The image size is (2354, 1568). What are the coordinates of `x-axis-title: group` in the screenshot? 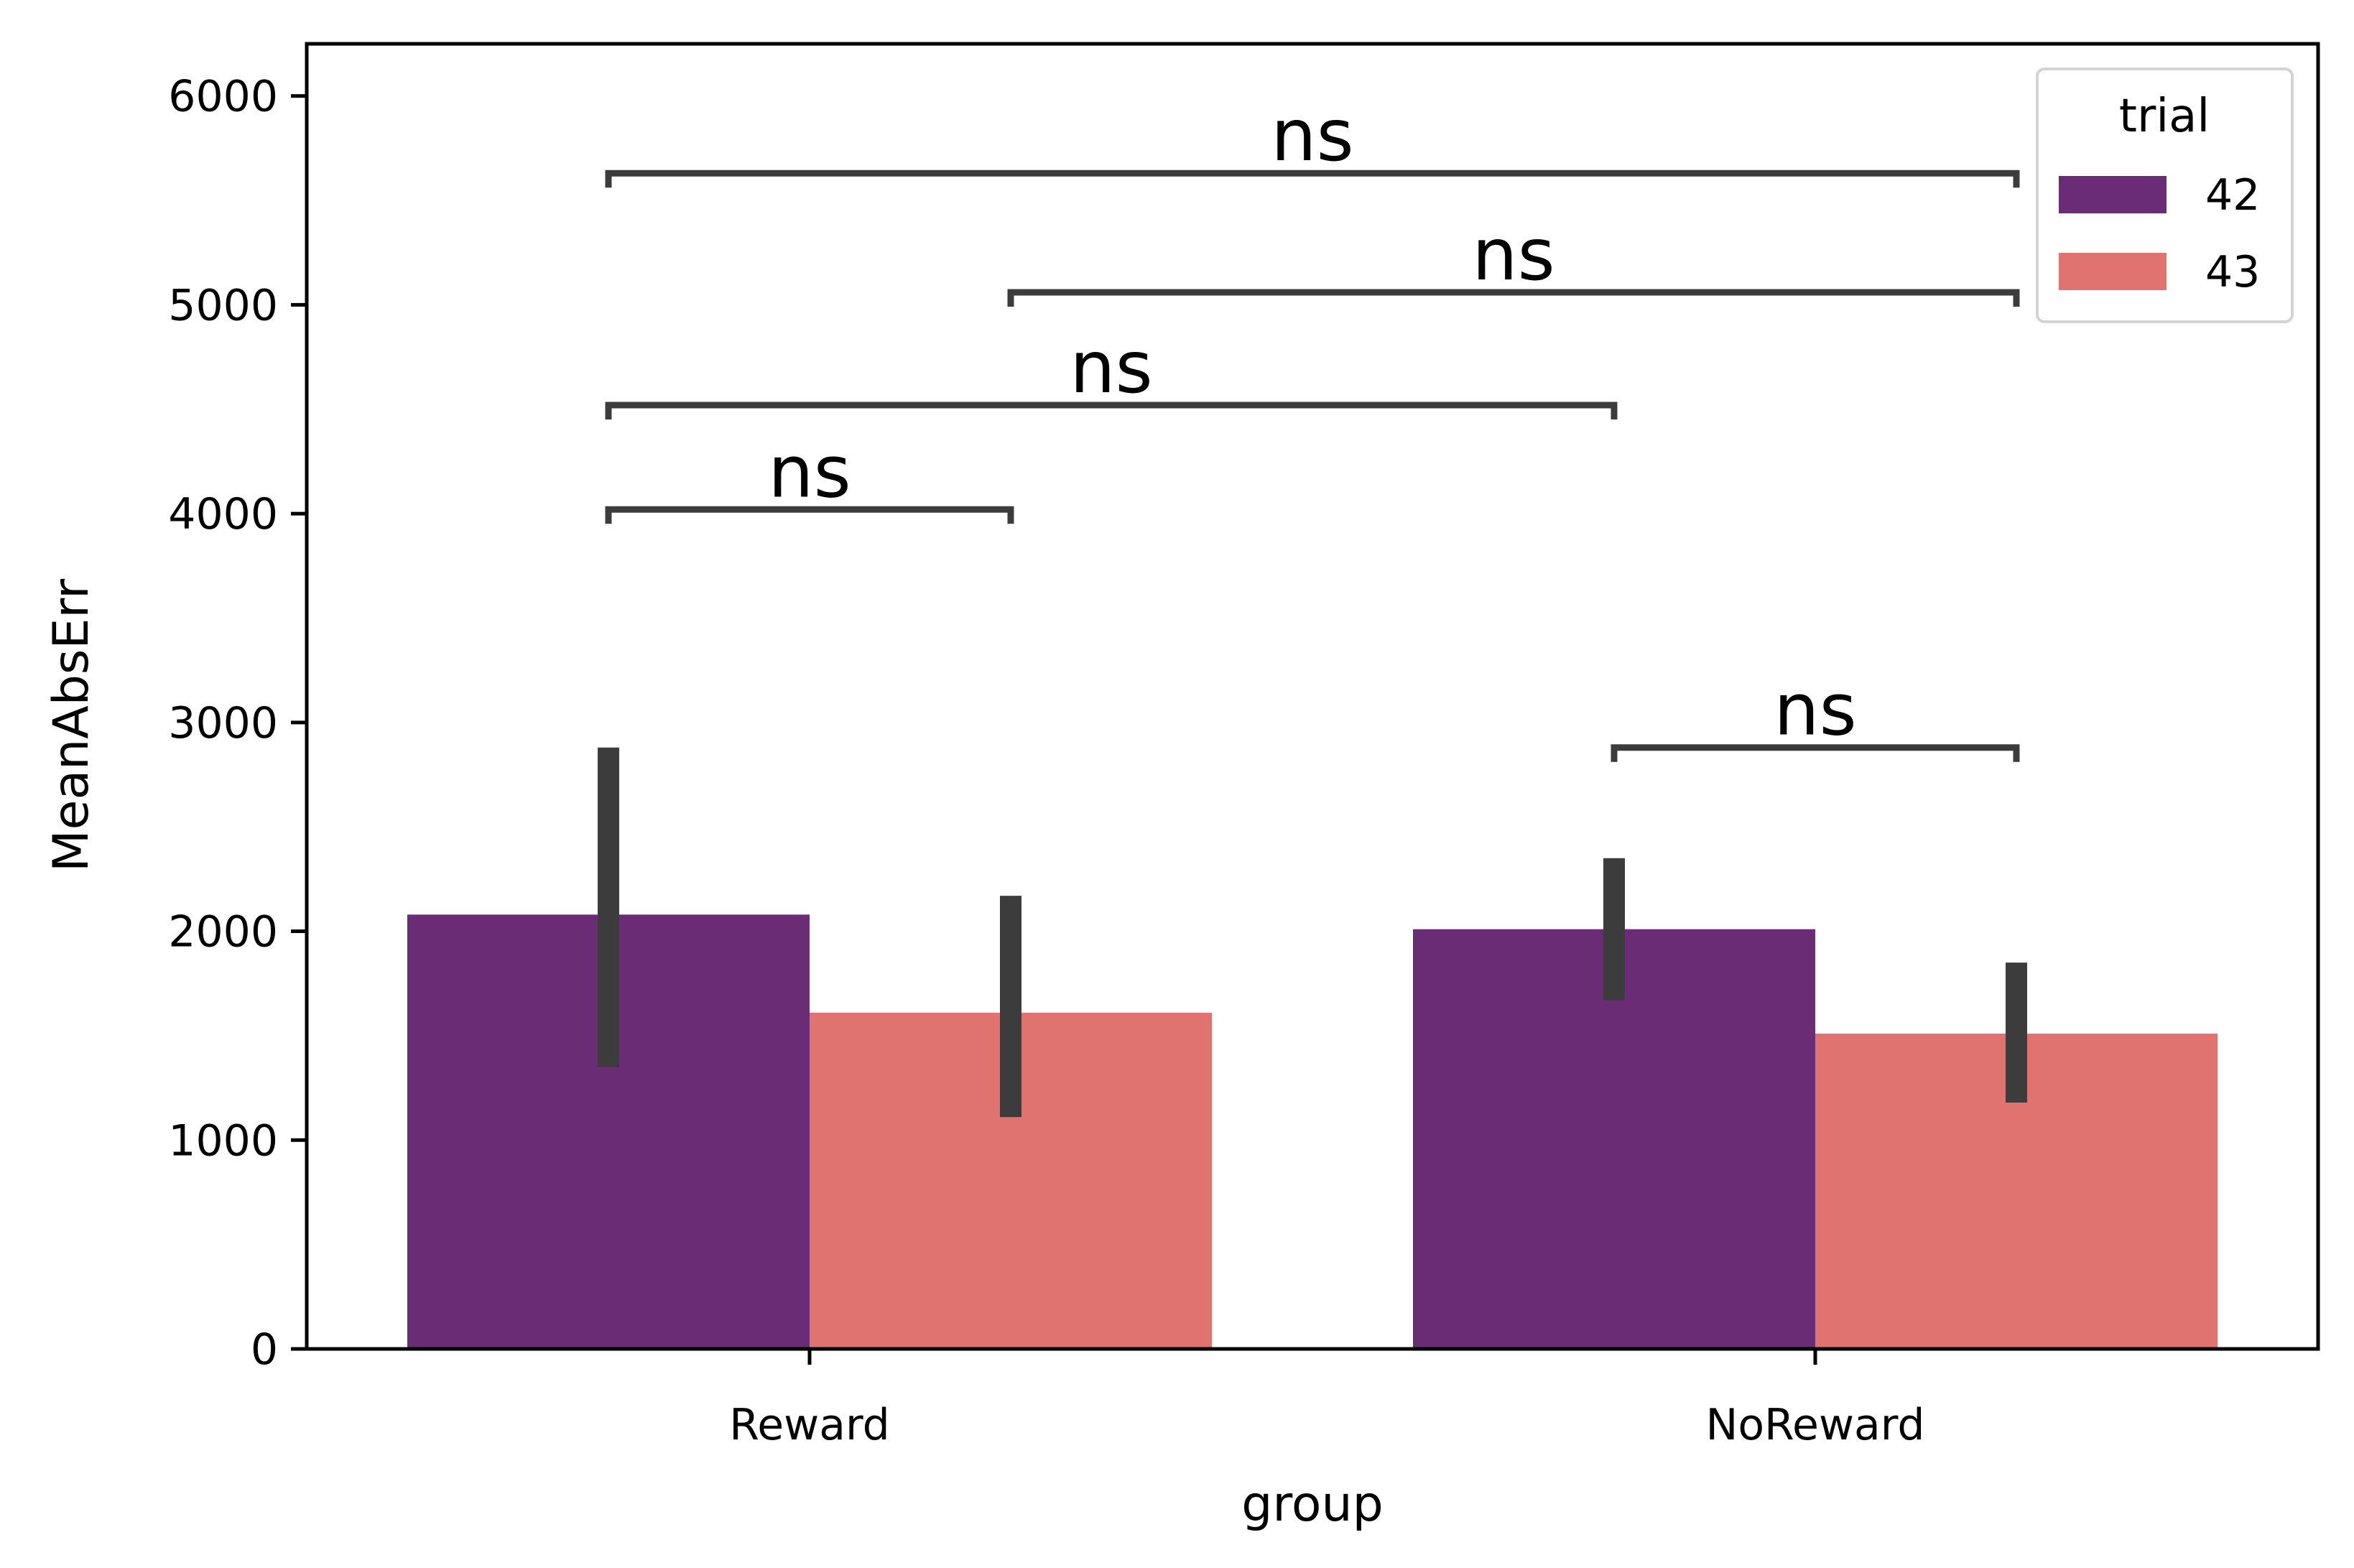 It's located at (1312, 1505).